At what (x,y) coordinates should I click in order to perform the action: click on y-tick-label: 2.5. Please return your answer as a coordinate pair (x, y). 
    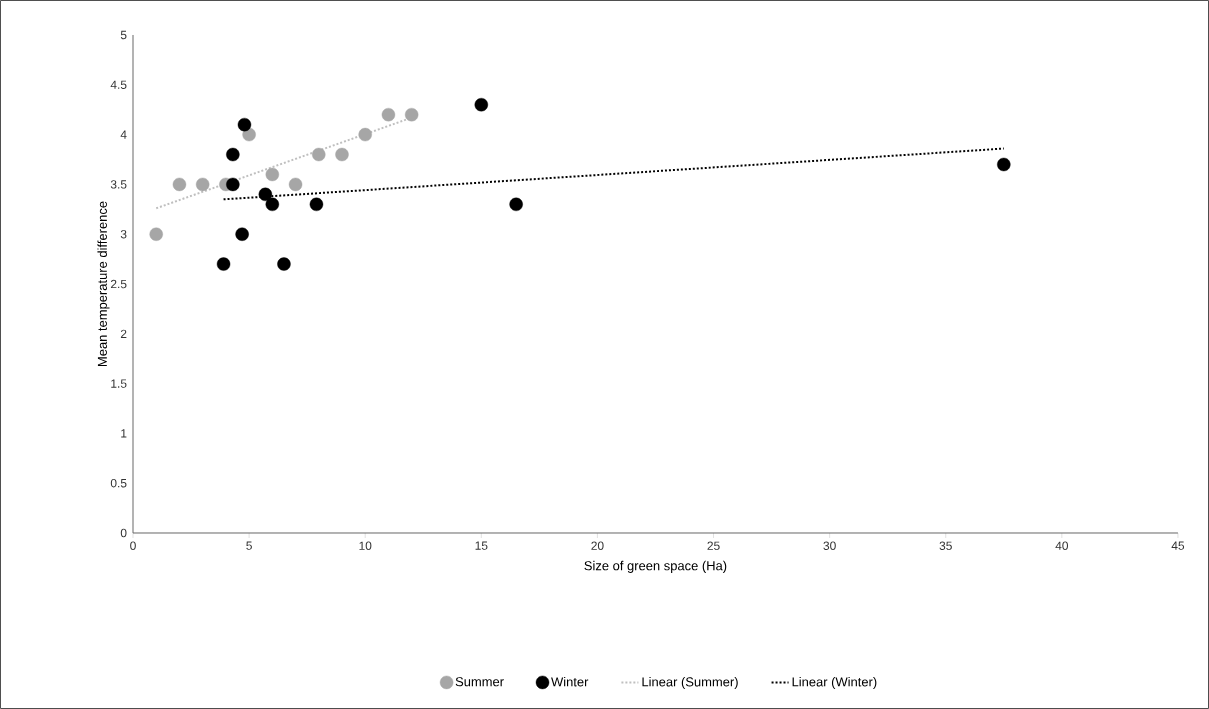
    Looking at the image, I should click on (118, 284).